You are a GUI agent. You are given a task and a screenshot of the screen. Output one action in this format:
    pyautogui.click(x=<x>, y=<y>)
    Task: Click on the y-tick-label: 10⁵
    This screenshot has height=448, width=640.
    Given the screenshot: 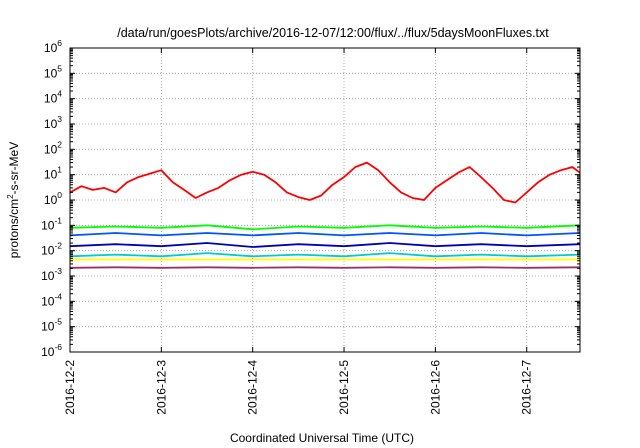 What is the action you would take?
    pyautogui.click(x=53, y=71)
    